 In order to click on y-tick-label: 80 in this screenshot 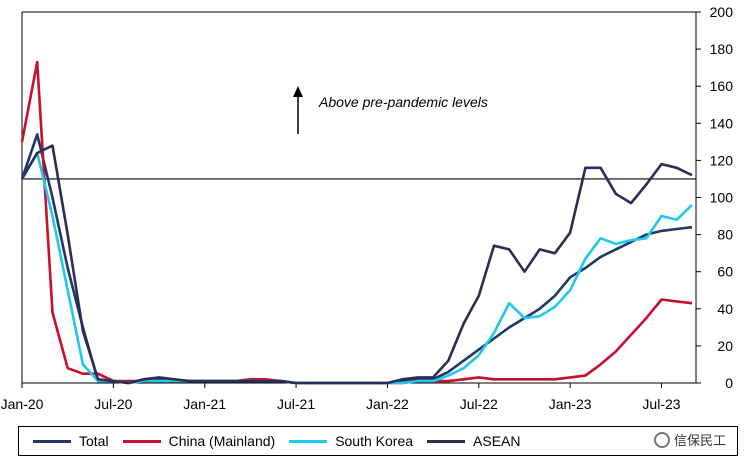, I will do `click(725, 235)`.